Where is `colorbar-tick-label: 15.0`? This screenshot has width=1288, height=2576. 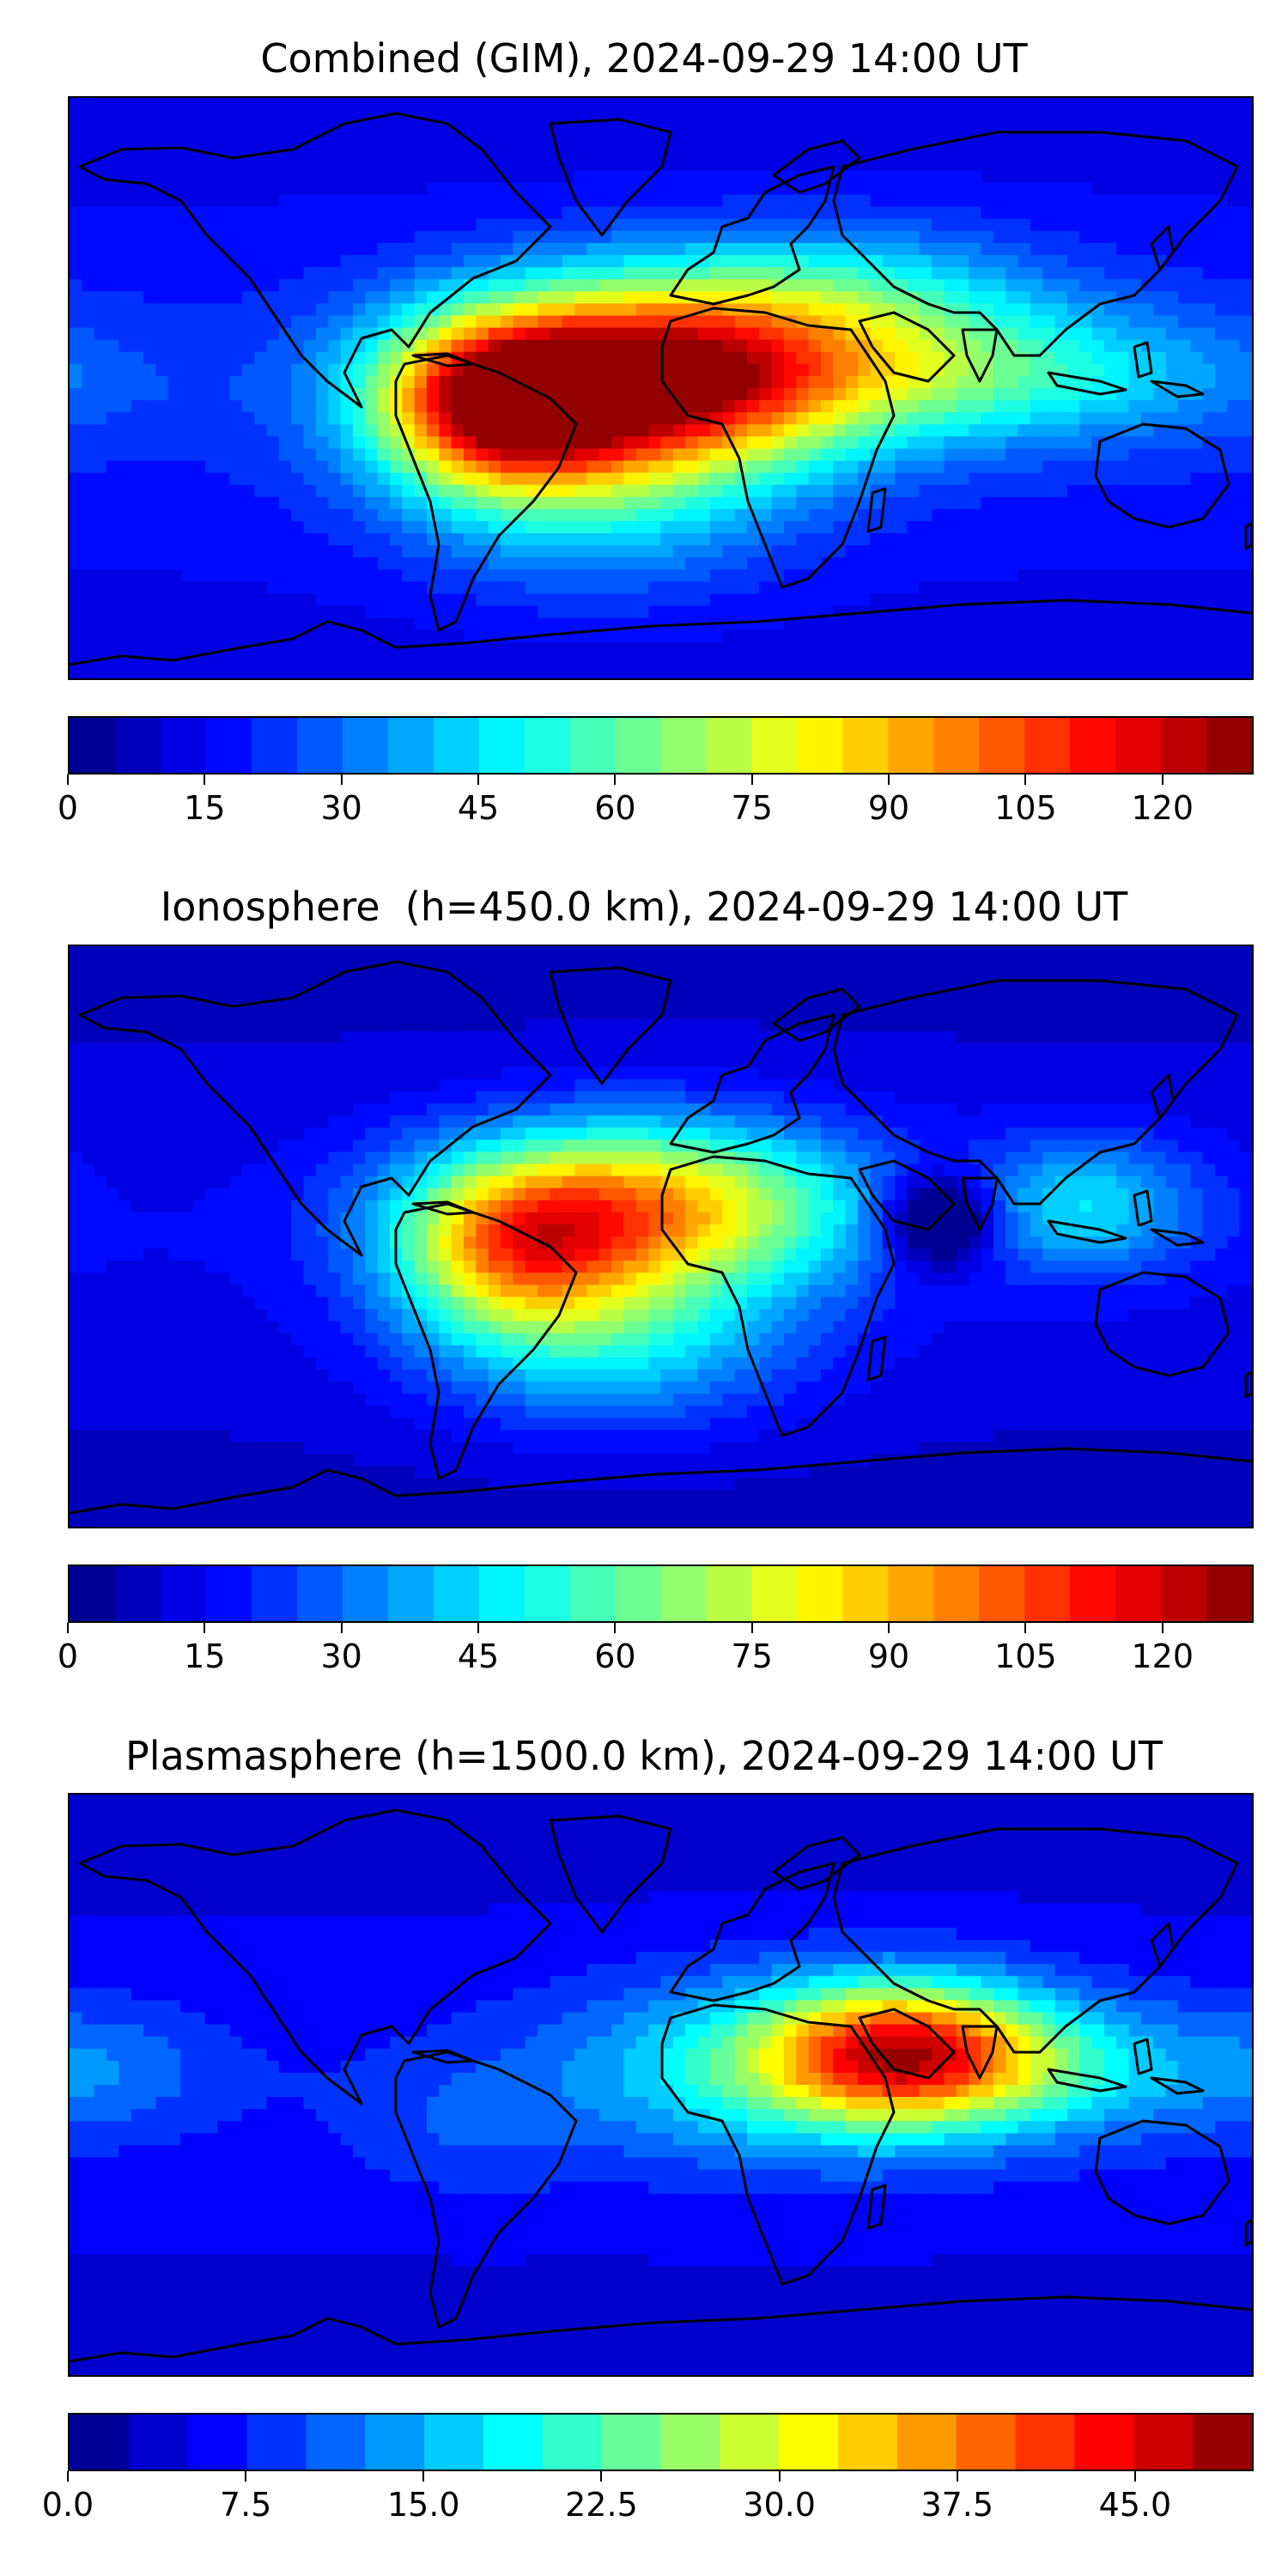 colorbar-tick-label: 15.0 is located at coordinates (423, 2505).